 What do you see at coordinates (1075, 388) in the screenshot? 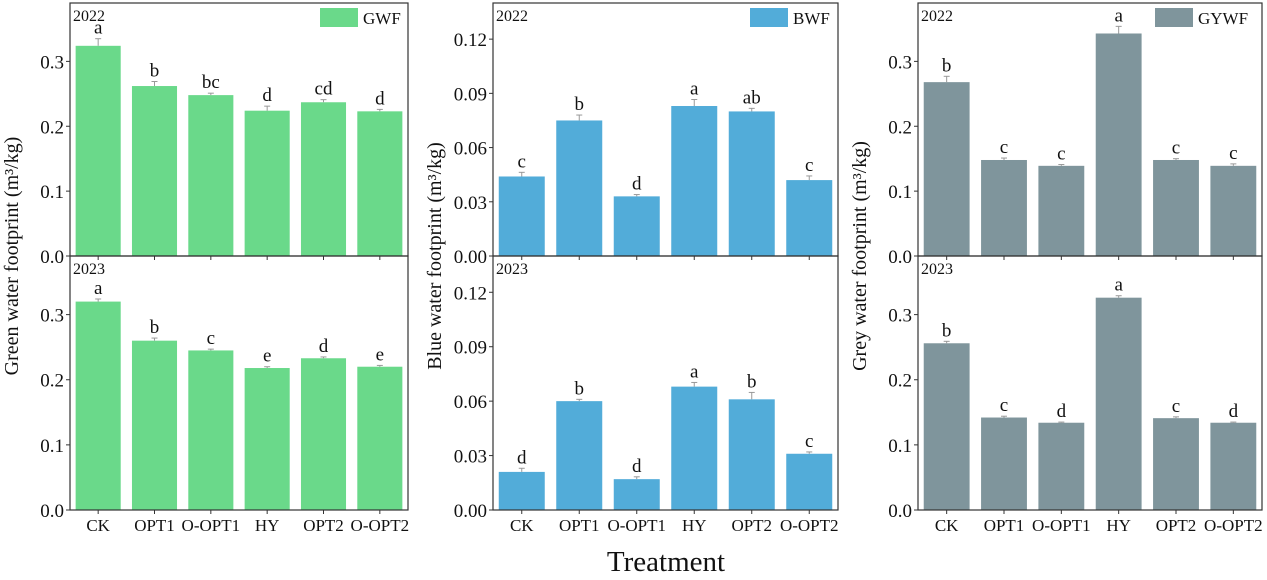
I see `panel-2023: b c d a c d 0.0 0.1 0.2 0.3 2023` at bounding box center [1075, 388].